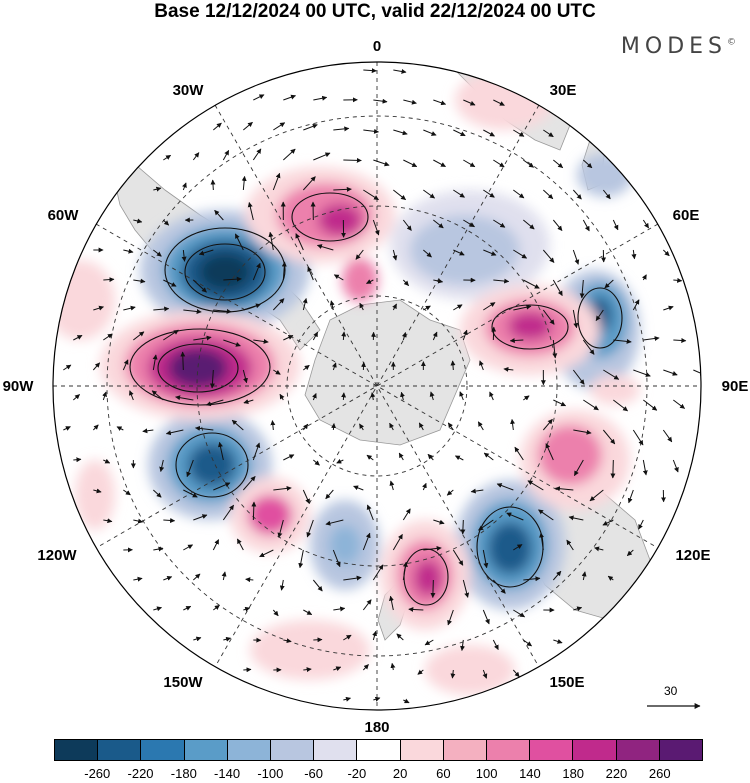 This screenshot has height=783, width=750. I want to click on modes-logo: MODES©, so click(678, 46).